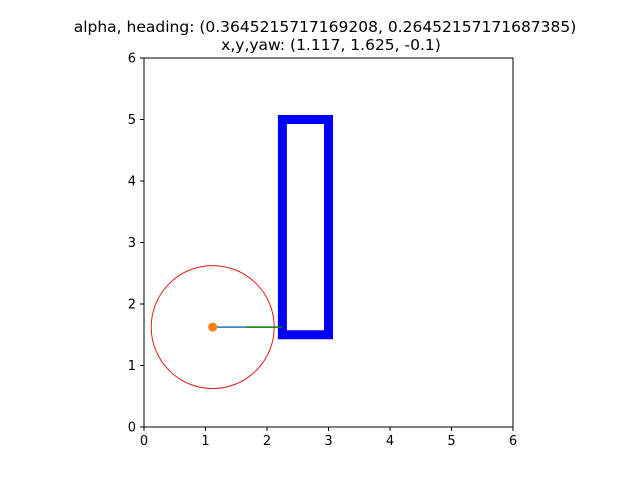 Image resolution: width=640 pixels, height=480 pixels. I want to click on x-tick-label: 4, so click(390, 441).